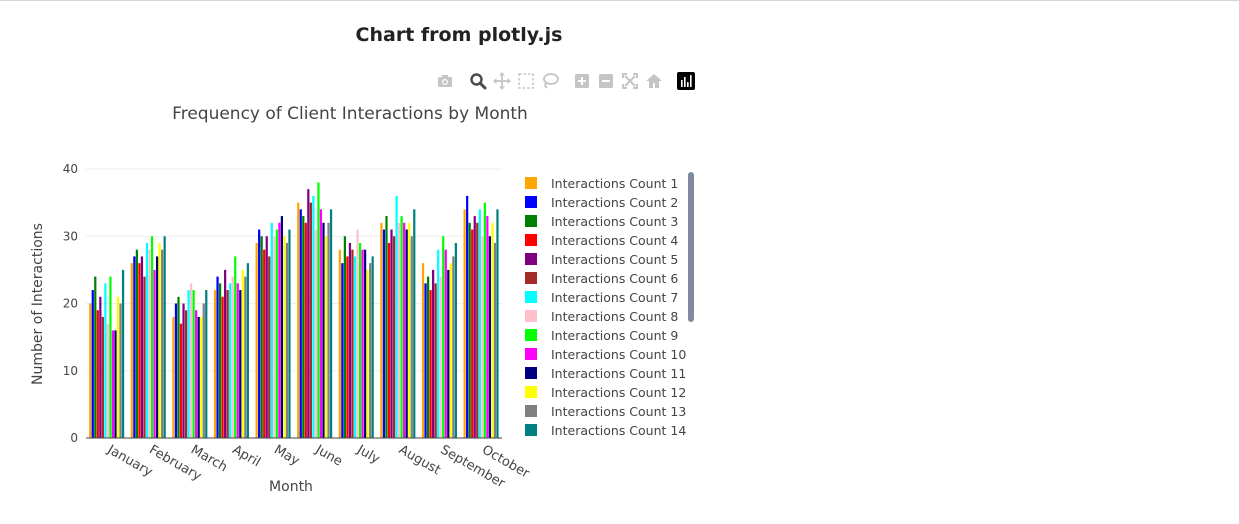 The height and width of the screenshot is (524, 1239). What do you see at coordinates (526, 81) in the screenshot?
I see `box-select-icon` at bounding box center [526, 81].